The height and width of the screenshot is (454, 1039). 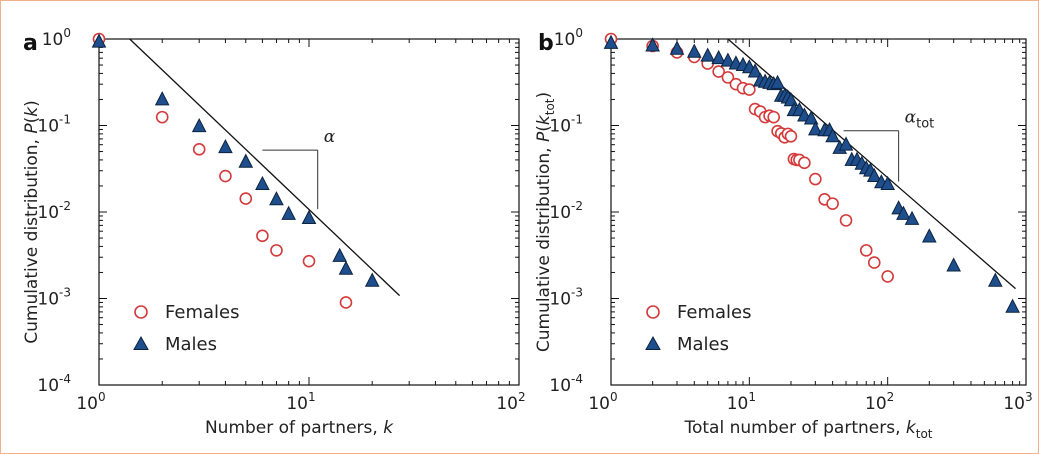 I want to click on slope-label: αtot, so click(x=920, y=120).